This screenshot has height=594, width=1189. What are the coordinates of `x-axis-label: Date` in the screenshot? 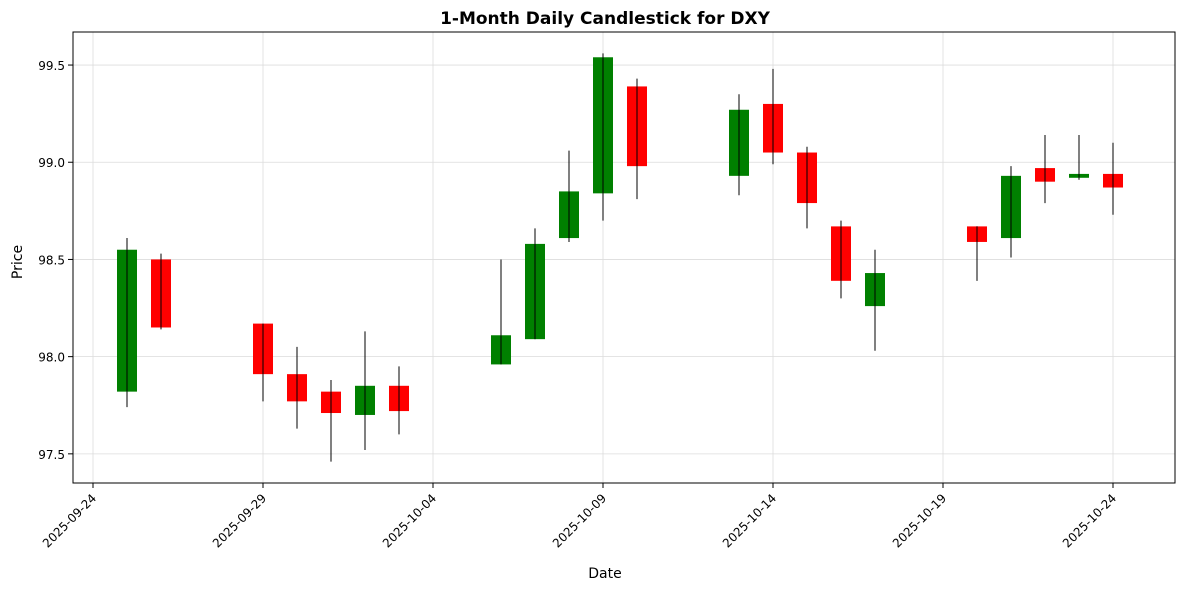 It's located at (604, 574).